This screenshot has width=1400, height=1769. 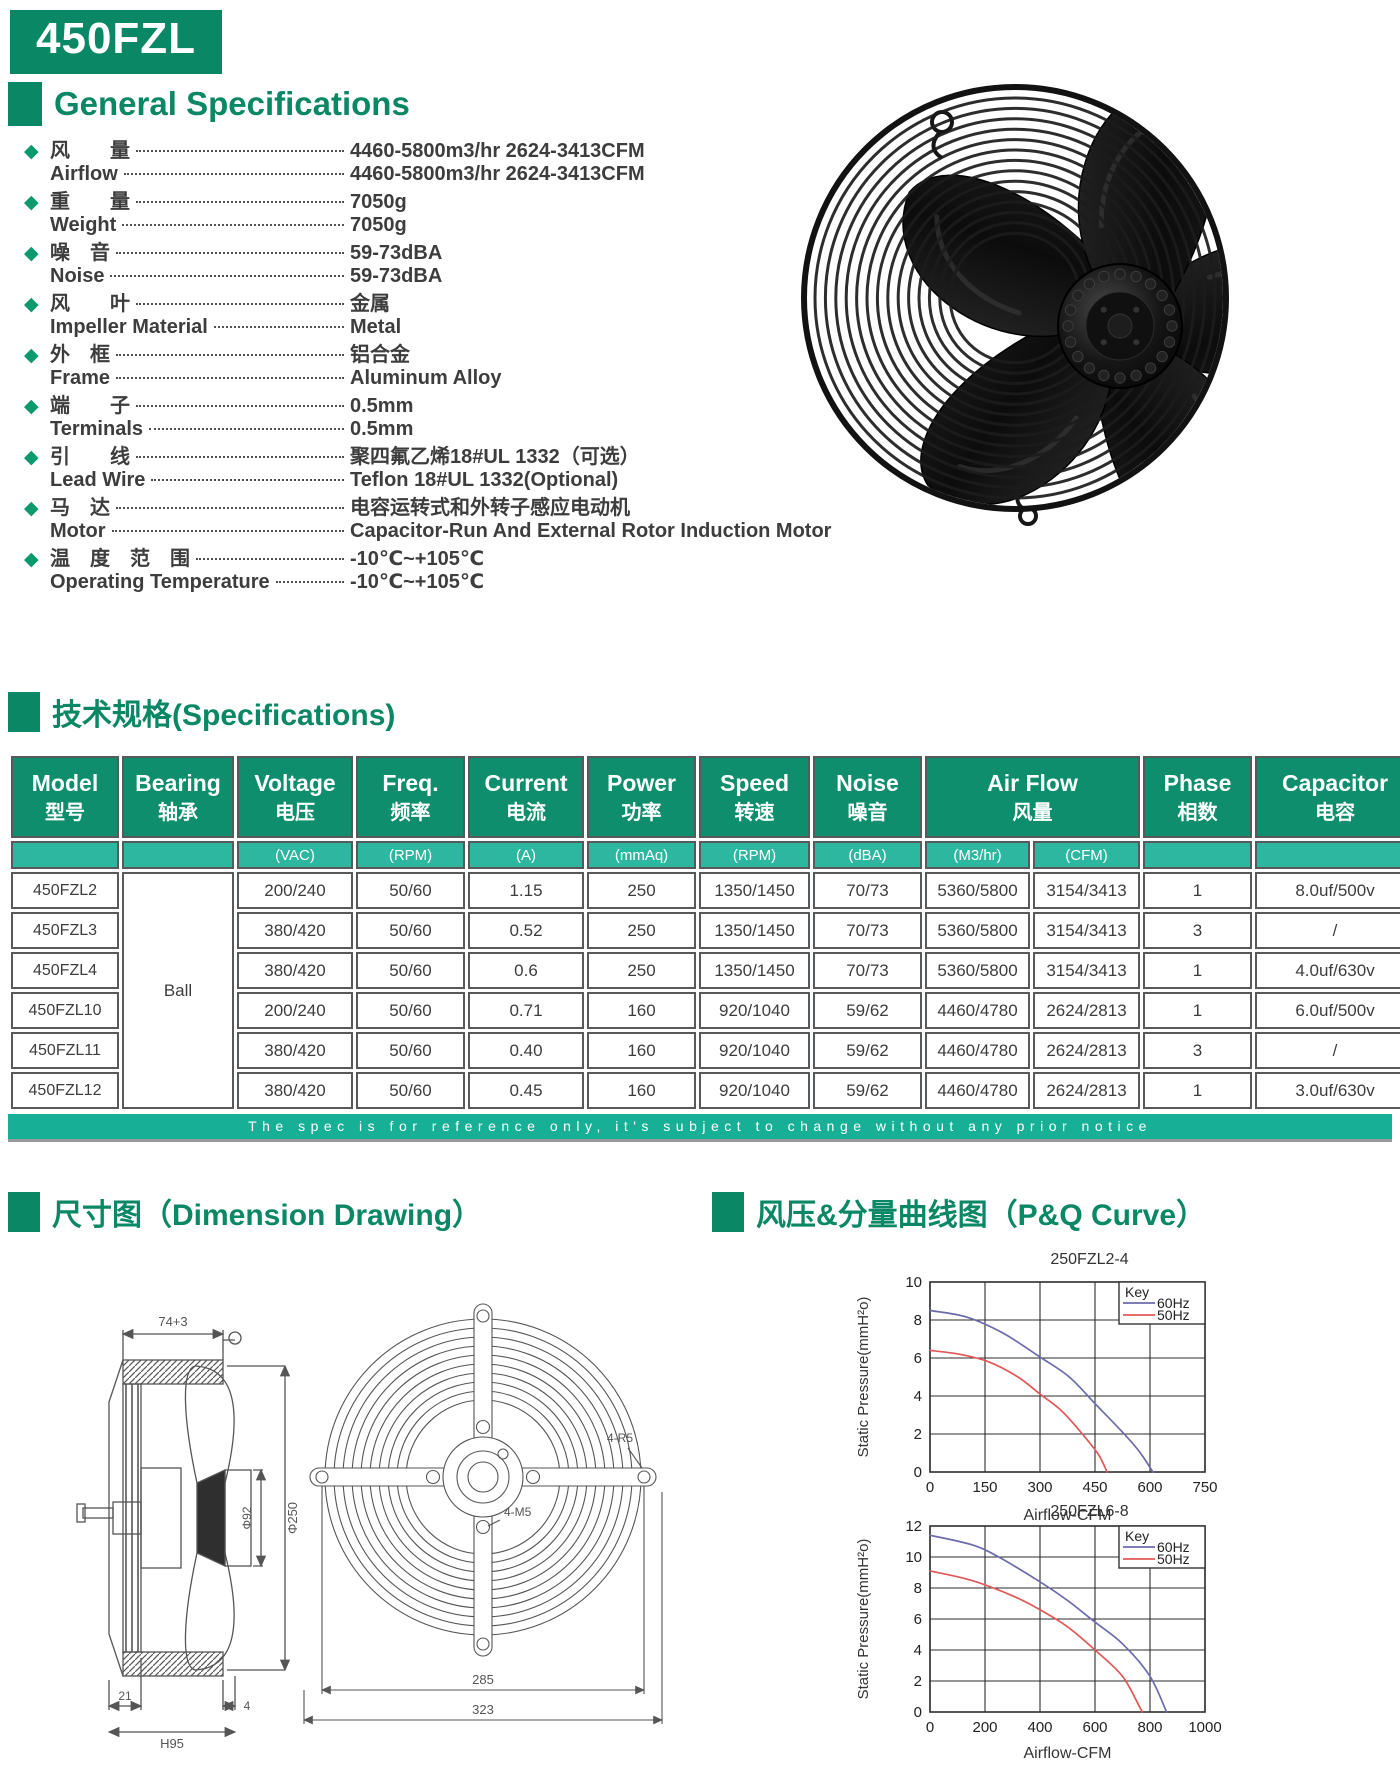 What do you see at coordinates (484, 480) in the screenshot?
I see `spec-value: Teflon 18#UL 1332(Optional)` at bounding box center [484, 480].